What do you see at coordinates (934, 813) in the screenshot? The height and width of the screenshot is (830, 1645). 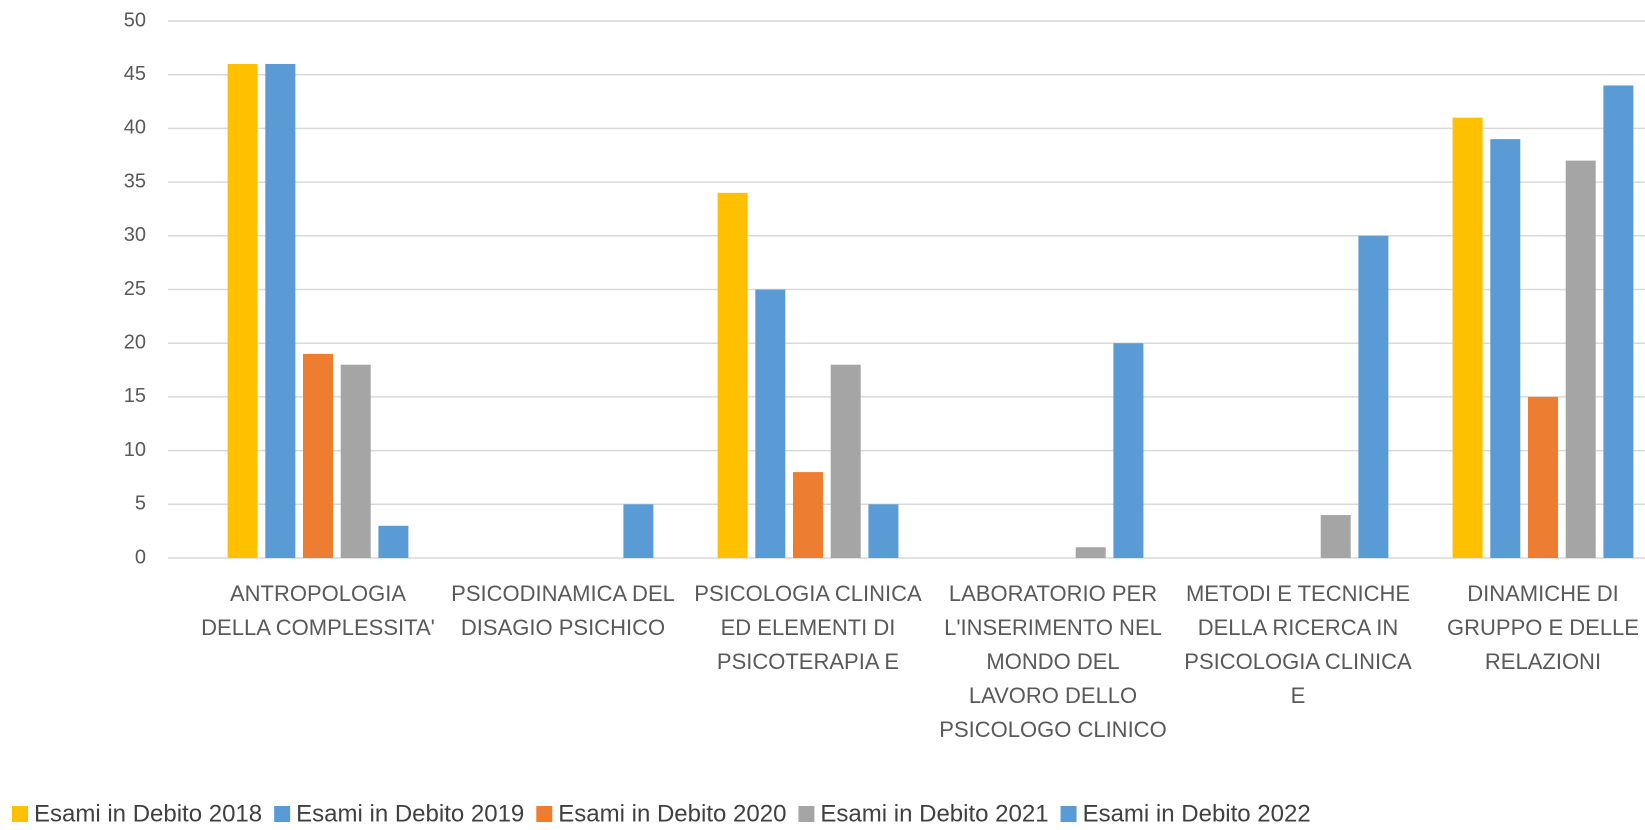 I see `legend-label: Esami in Debito 2021` at bounding box center [934, 813].